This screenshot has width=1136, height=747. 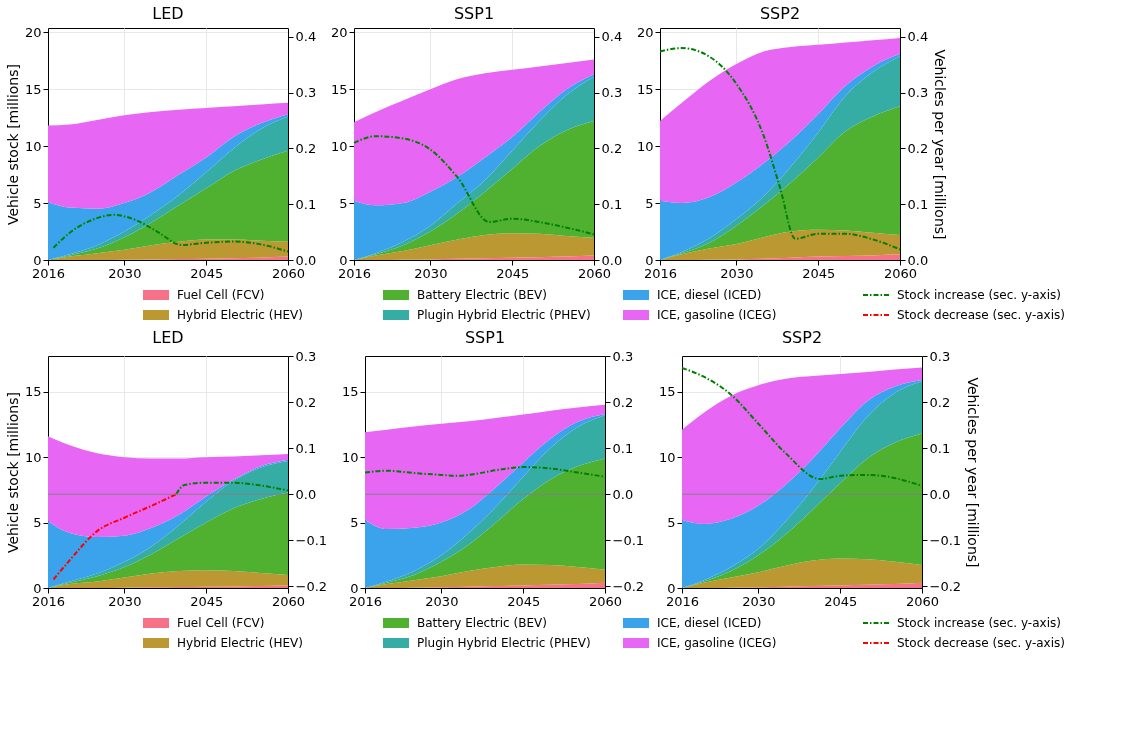 I want to click on y2-tick-label: 0.4, so click(x=918, y=37).